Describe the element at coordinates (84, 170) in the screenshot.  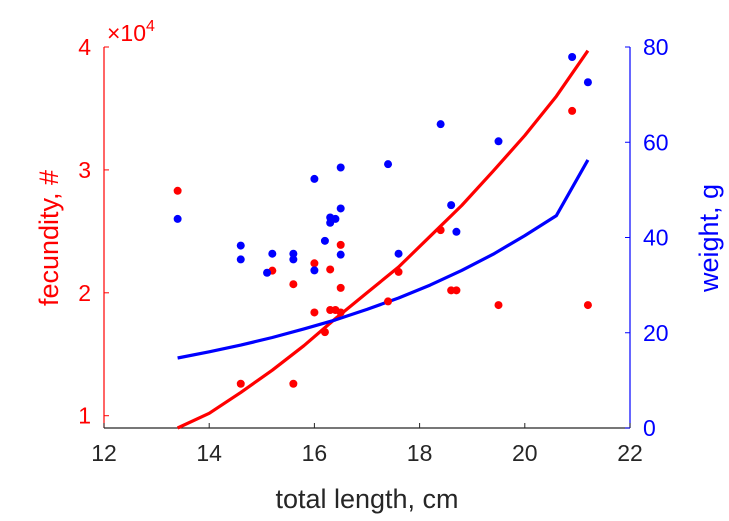
I see `y-left-tick-label: 3` at that location.